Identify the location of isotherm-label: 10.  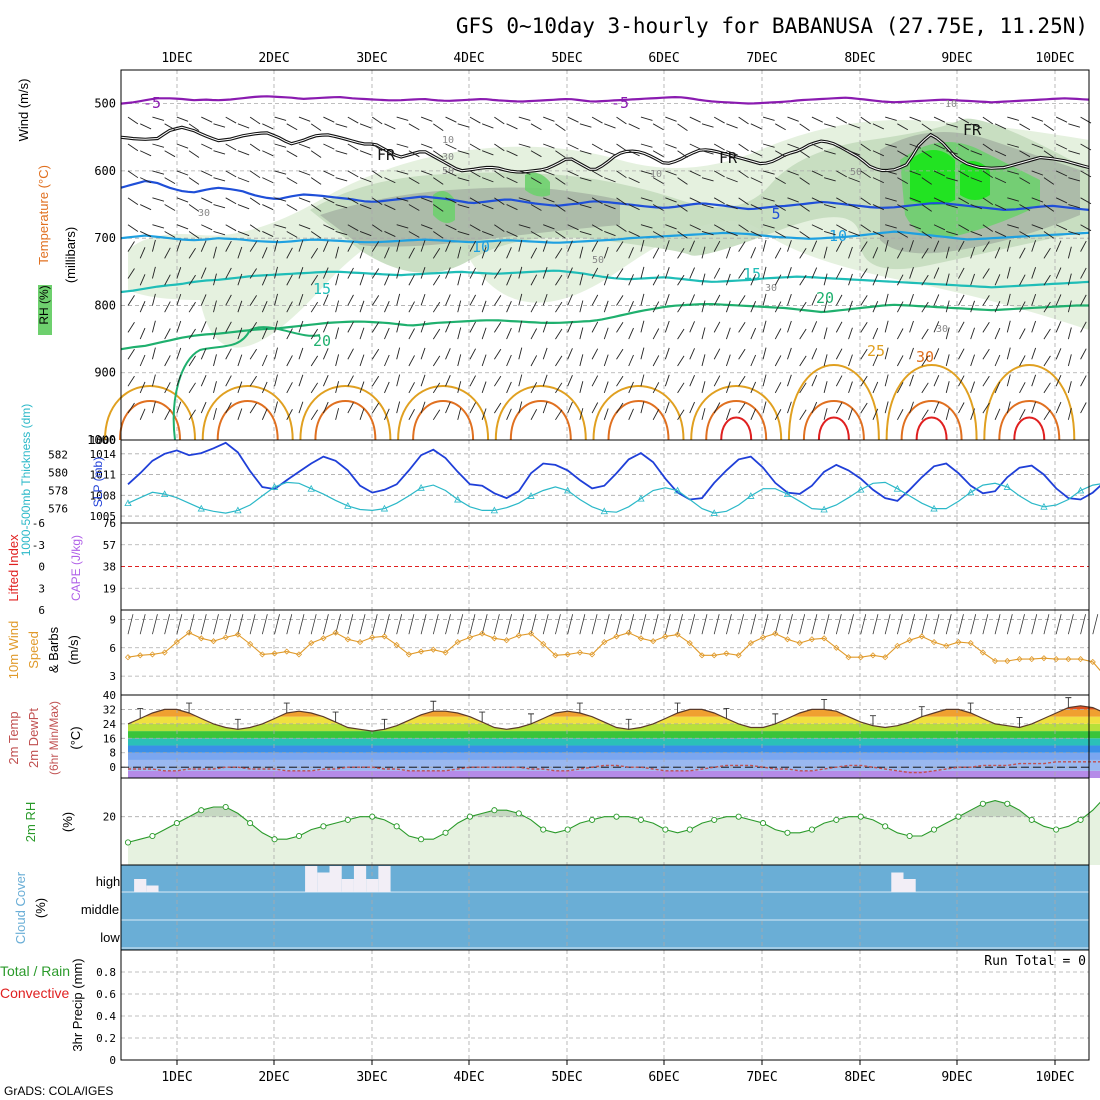
(481, 247).